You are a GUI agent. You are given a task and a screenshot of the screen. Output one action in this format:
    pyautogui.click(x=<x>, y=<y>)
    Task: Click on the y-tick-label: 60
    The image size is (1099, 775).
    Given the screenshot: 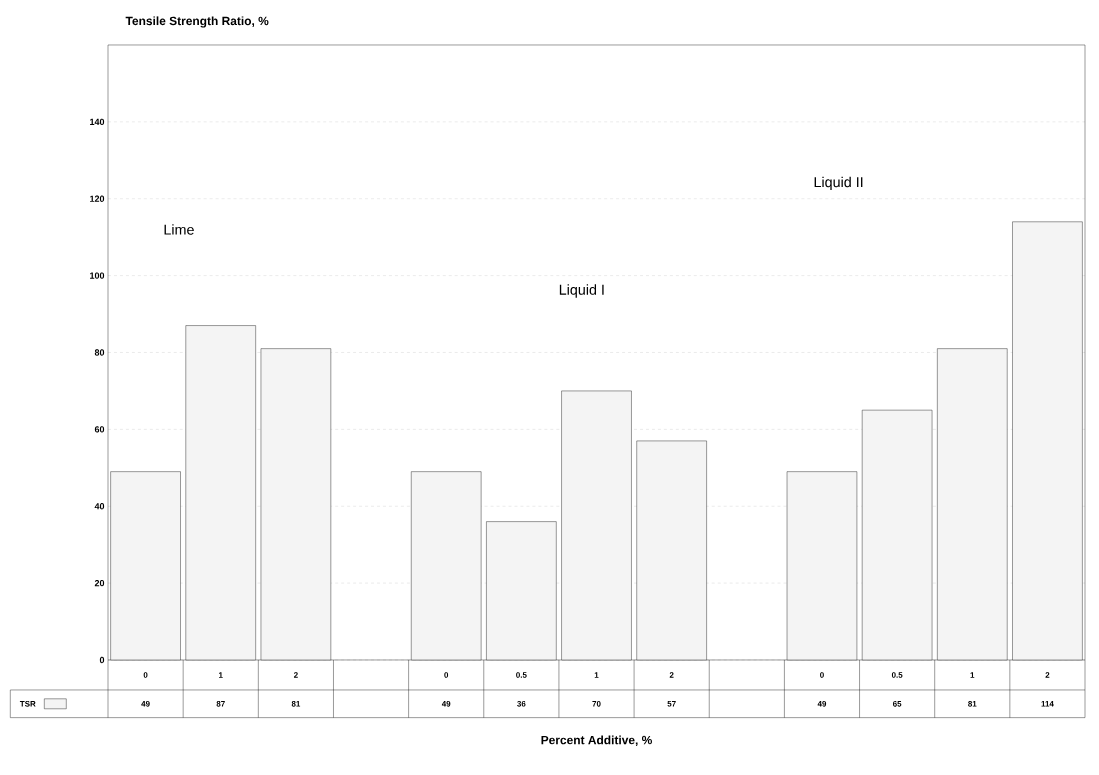 What is the action you would take?
    pyautogui.click(x=99, y=429)
    